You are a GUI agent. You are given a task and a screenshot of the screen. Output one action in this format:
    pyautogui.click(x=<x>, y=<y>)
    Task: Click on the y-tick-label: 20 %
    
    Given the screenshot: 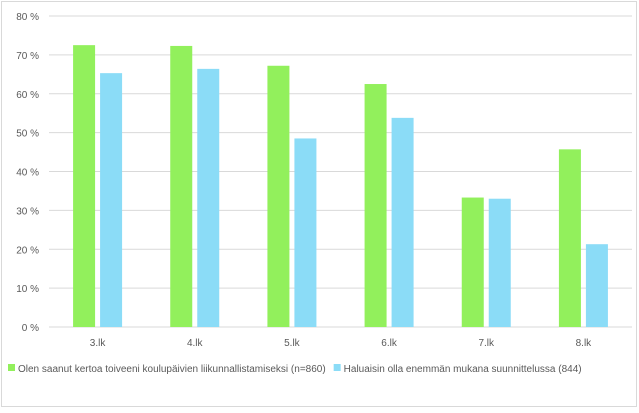 What is the action you would take?
    pyautogui.click(x=27, y=250)
    